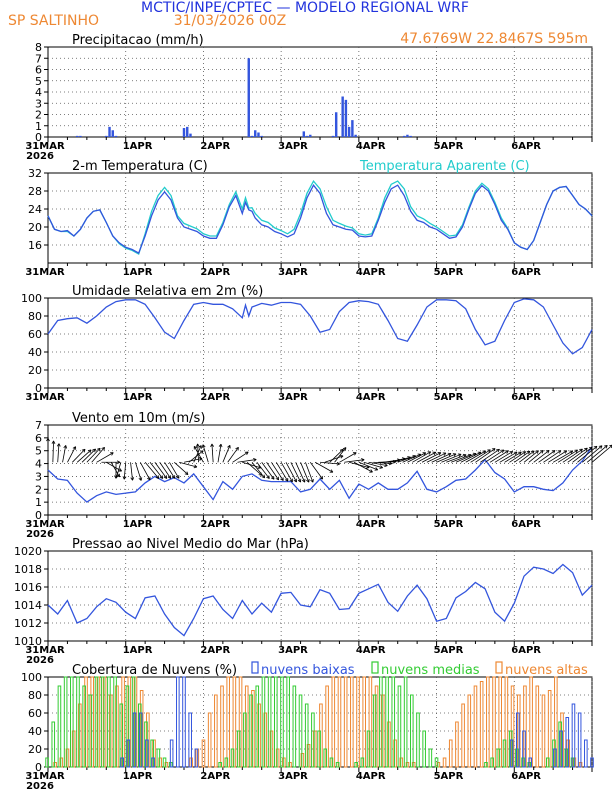 The image size is (612, 792). Describe the element at coordinates (449, 272) in the screenshot. I see `temp-xtick-label: 5APR` at that location.